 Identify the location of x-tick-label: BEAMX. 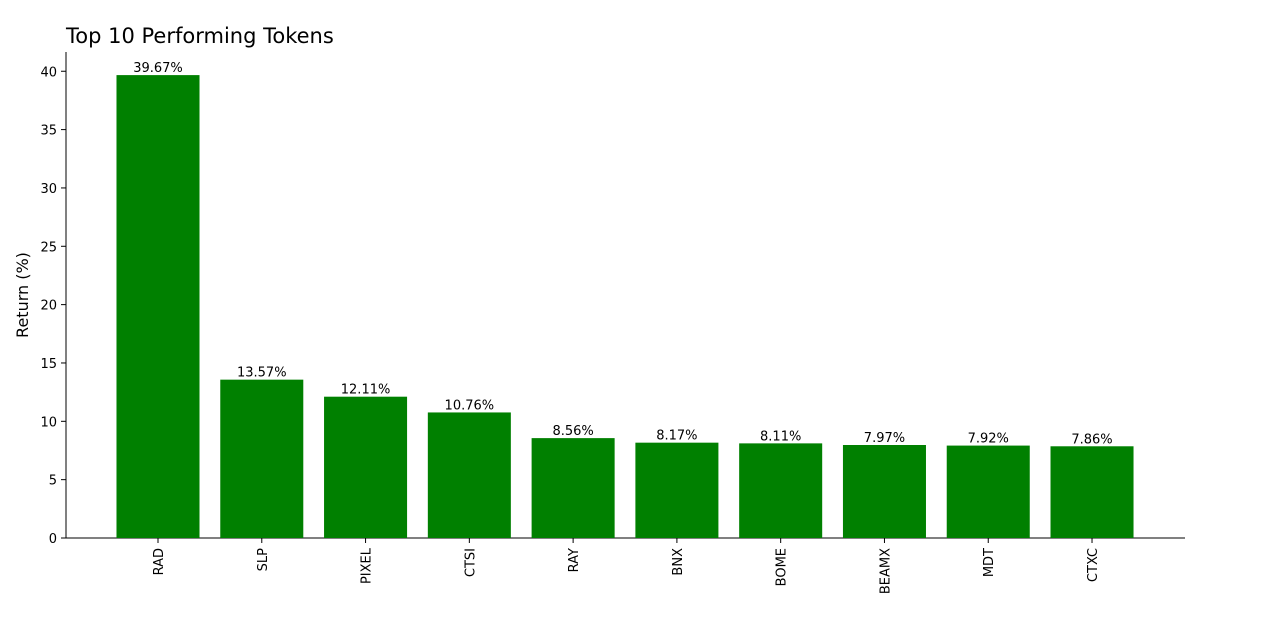
(885, 571).